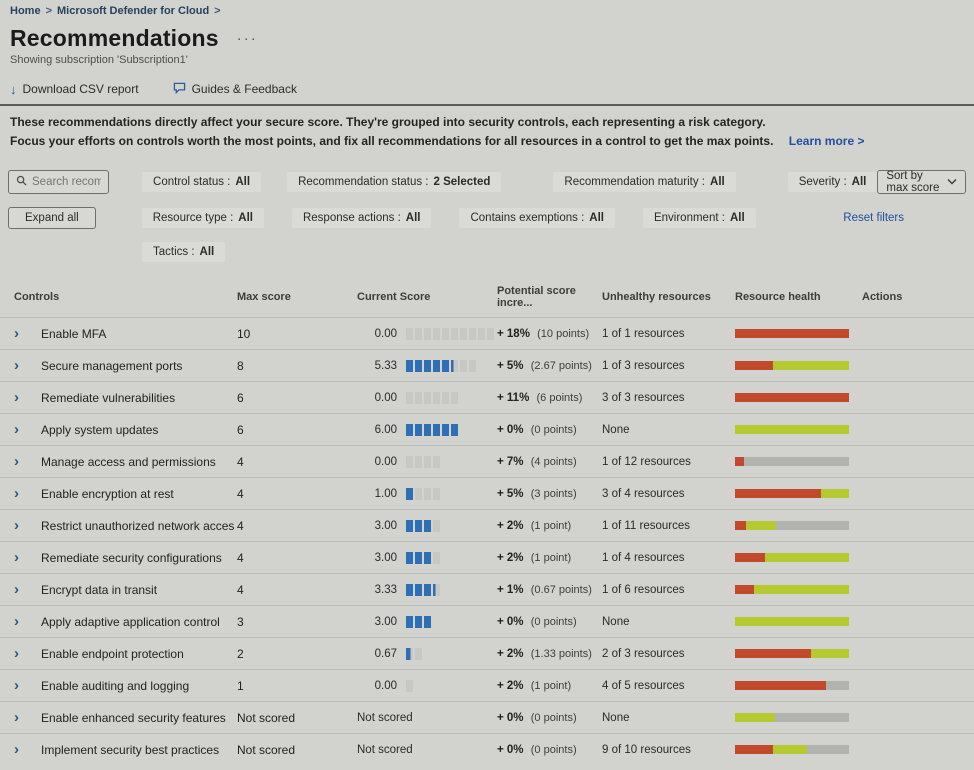 This screenshot has height=770, width=974. What do you see at coordinates (247, 38) in the screenshot?
I see `more-menu-icon: ···` at bounding box center [247, 38].